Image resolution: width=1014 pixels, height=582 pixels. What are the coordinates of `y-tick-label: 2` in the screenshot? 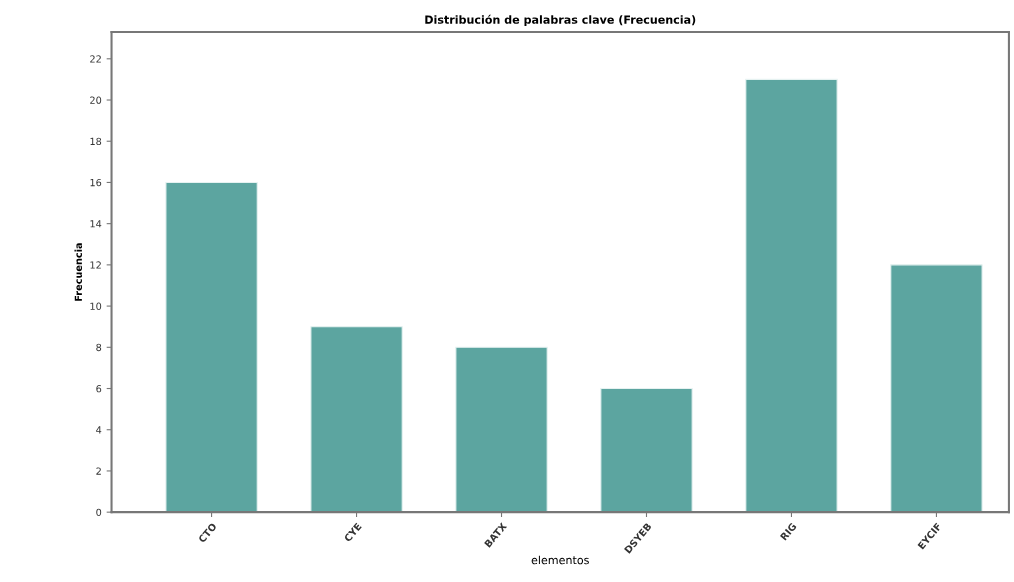 It's located at (98, 471).